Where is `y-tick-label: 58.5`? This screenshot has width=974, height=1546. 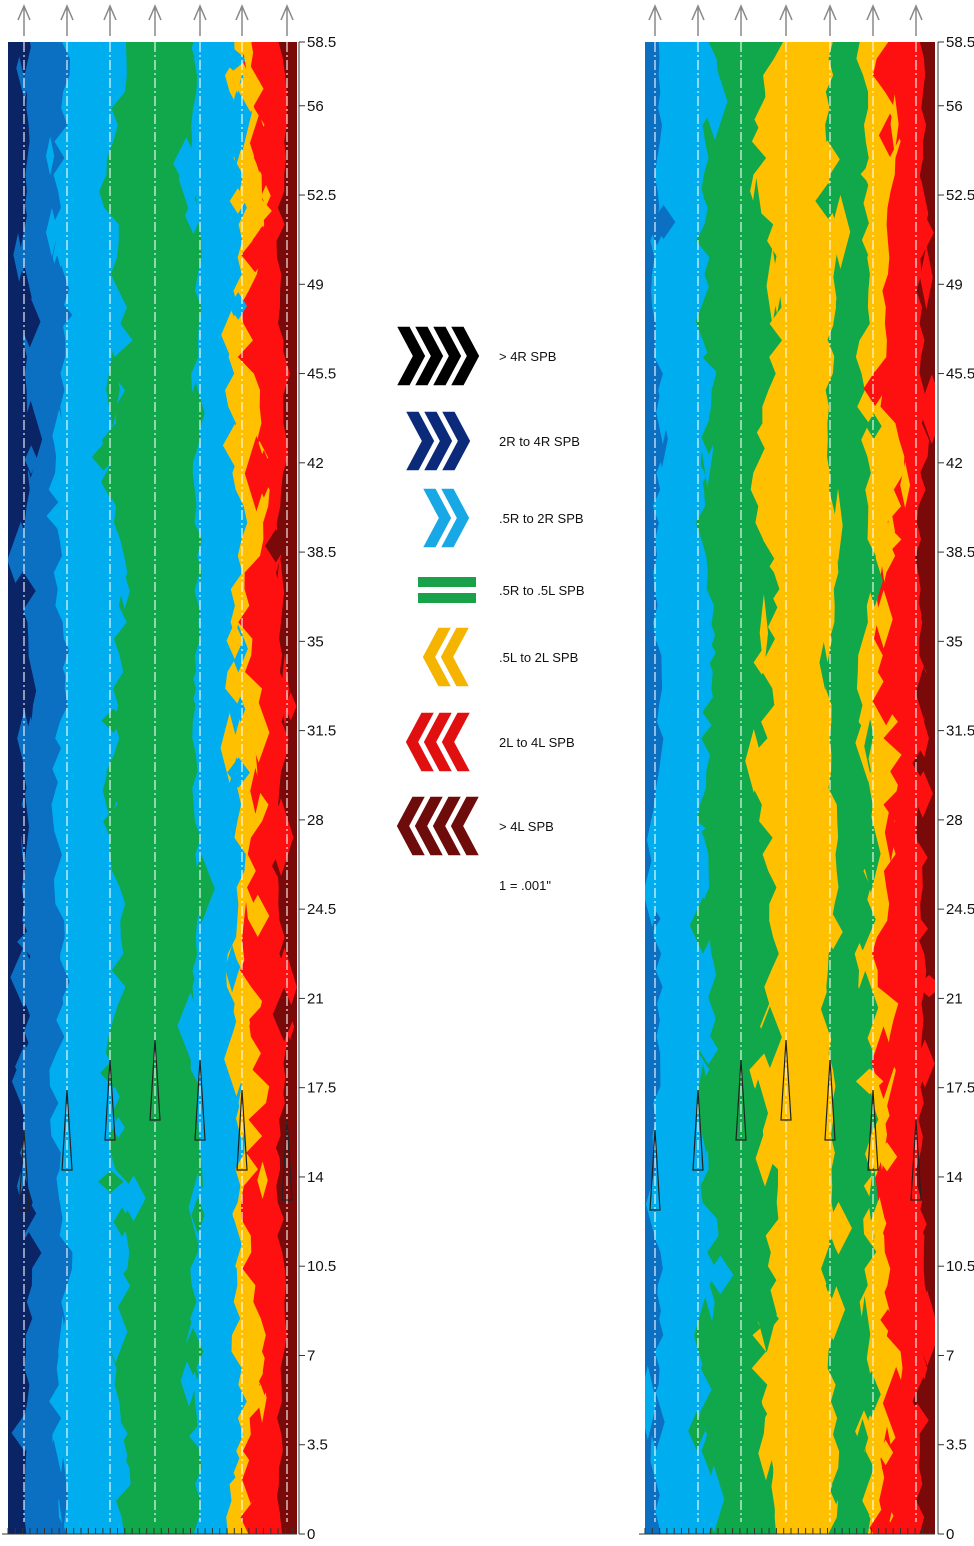
y-tick-label: 58.5 is located at coordinates (321, 42).